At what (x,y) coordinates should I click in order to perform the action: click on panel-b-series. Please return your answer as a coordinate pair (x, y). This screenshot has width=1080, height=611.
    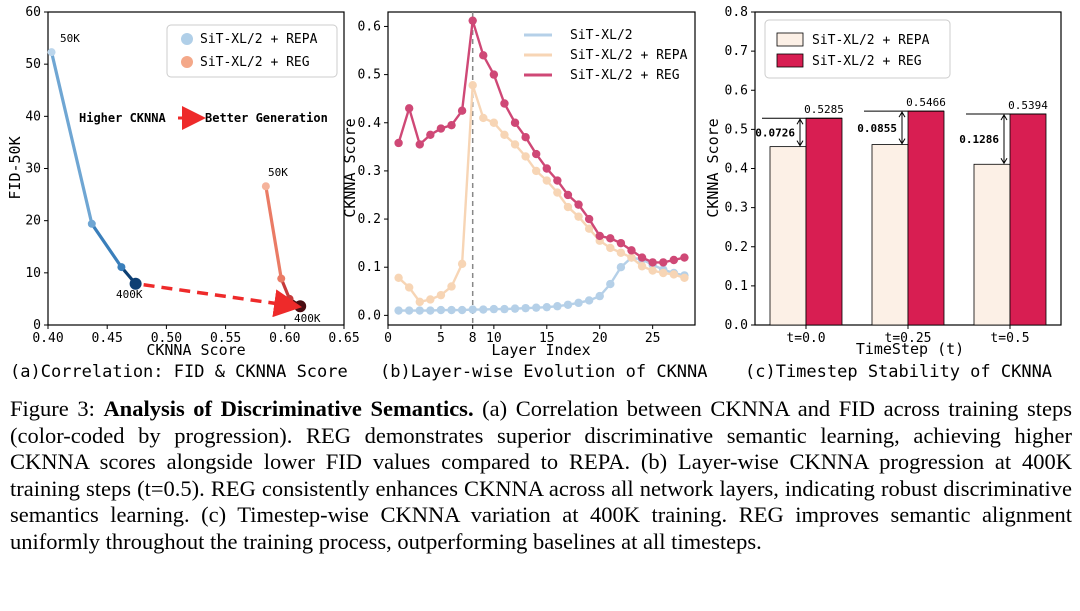
    Looking at the image, I should click on (541, 165).